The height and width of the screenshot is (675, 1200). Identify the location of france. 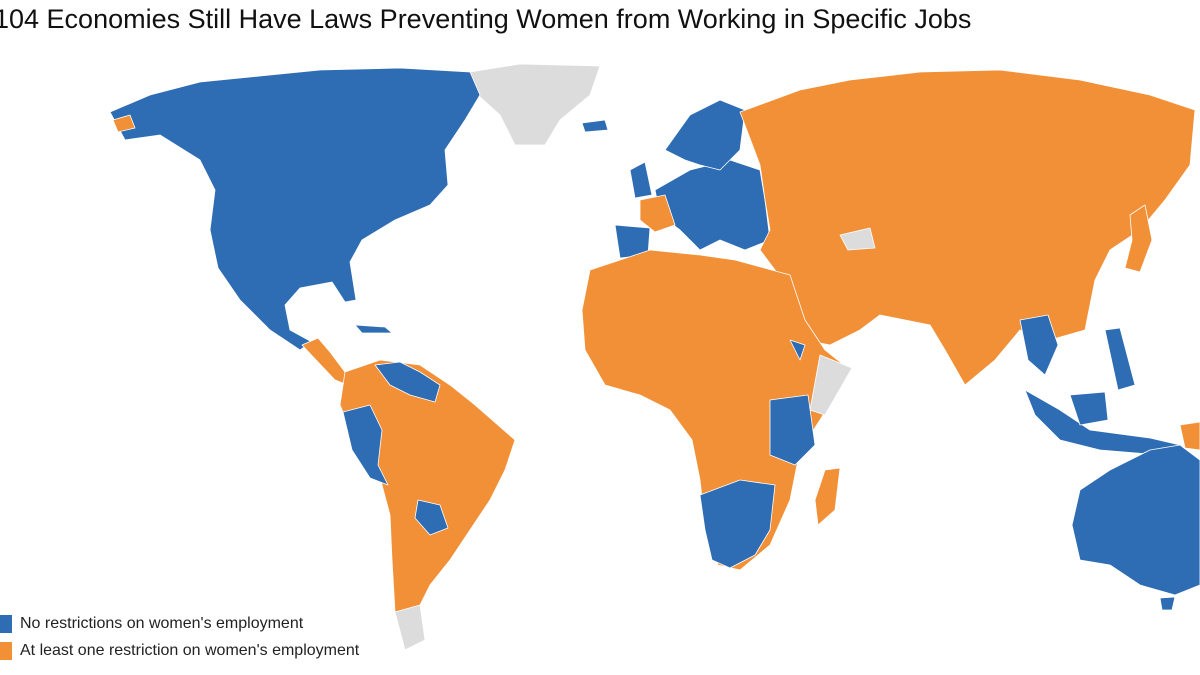
(657, 213).